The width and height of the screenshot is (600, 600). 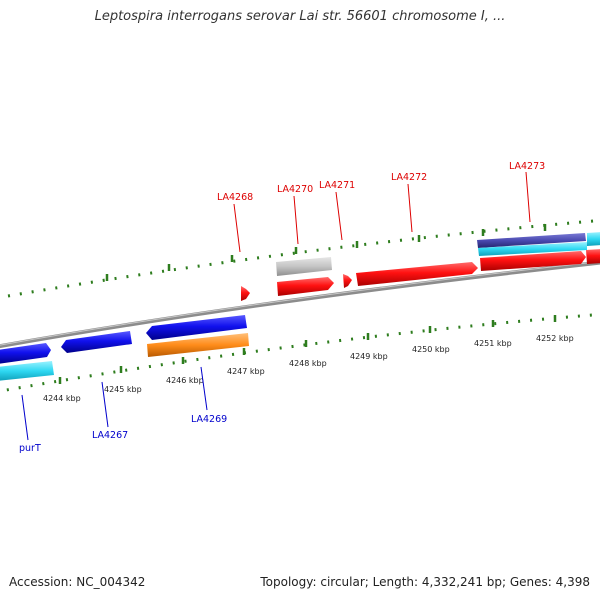 What do you see at coordinates (295, 189) in the screenshot?
I see `gene-label-la4270: LA4270` at bounding box center [295, 189].